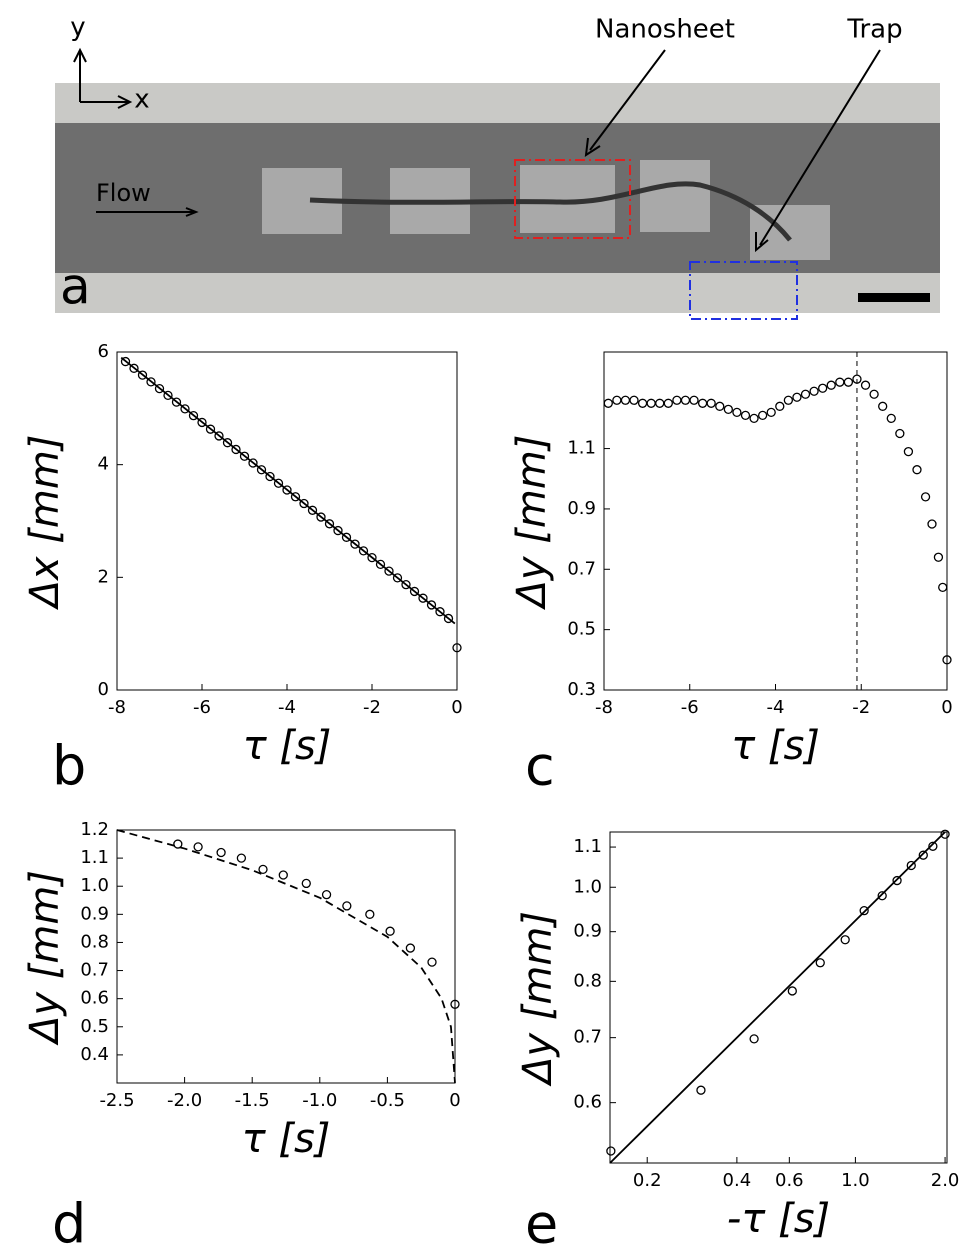 The image size is (960, 1253). Describe the element at coordinates (103, 464) in the screenshot. I see `y-tick-label: 4` at that location.